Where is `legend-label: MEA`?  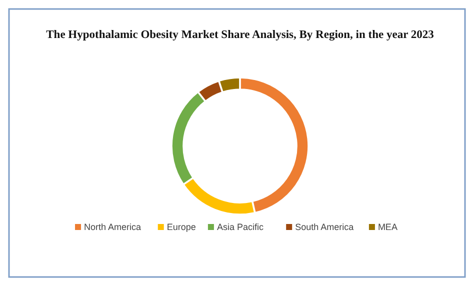 legend-label: MEA is located at coordinates (388, 227).